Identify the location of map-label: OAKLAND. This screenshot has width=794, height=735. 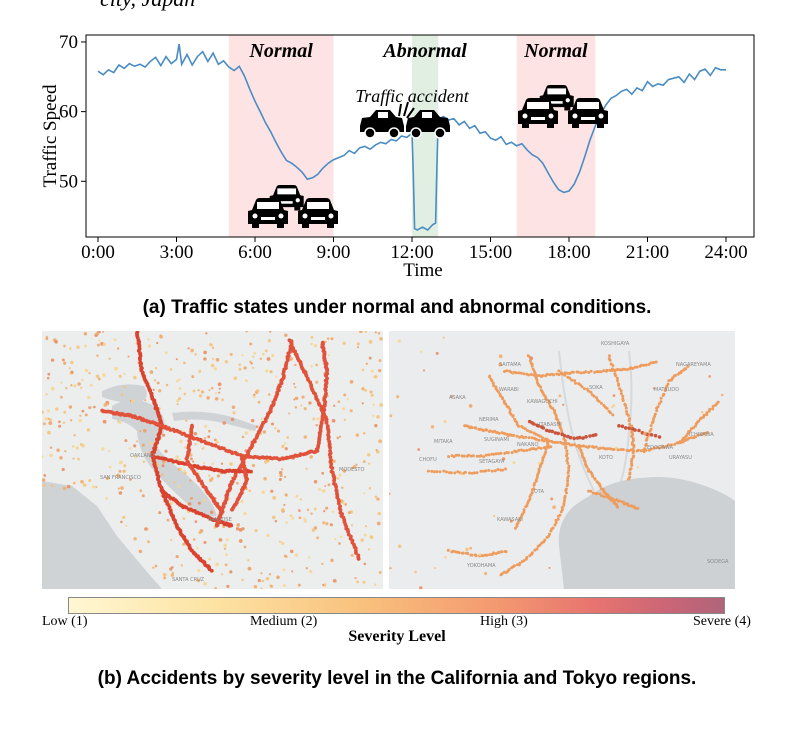
(142, 456).